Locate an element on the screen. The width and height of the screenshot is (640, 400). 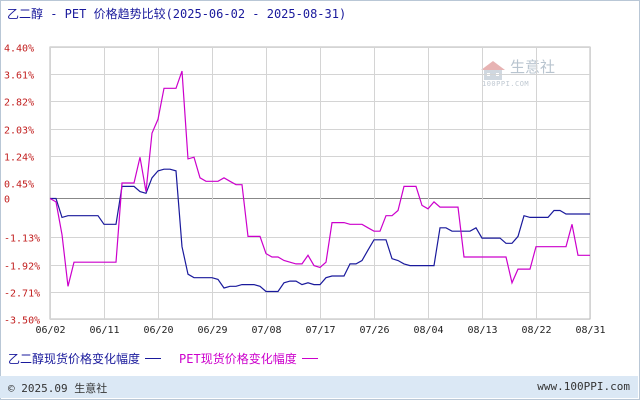
y-tick-label: -1.92% is located at coordinates (22, 267).